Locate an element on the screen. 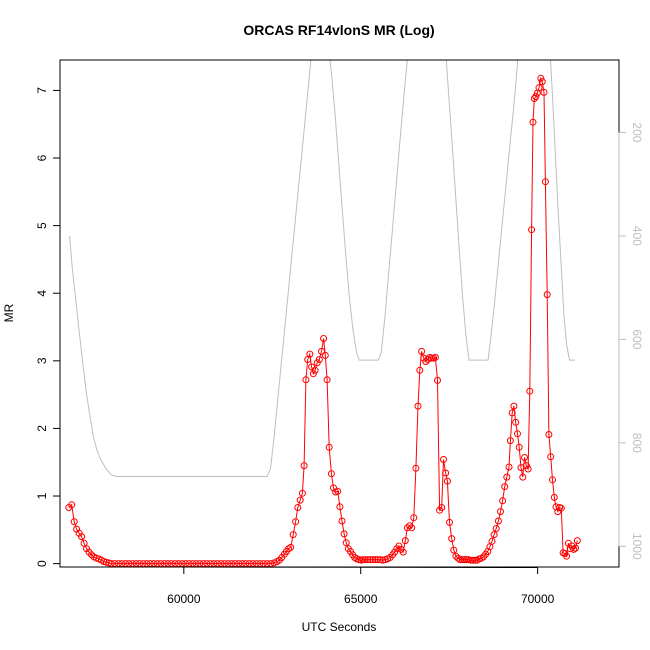 This screenshot has width=650, height=650. y-tick-label: 6 is located at coordinates (42, 157).